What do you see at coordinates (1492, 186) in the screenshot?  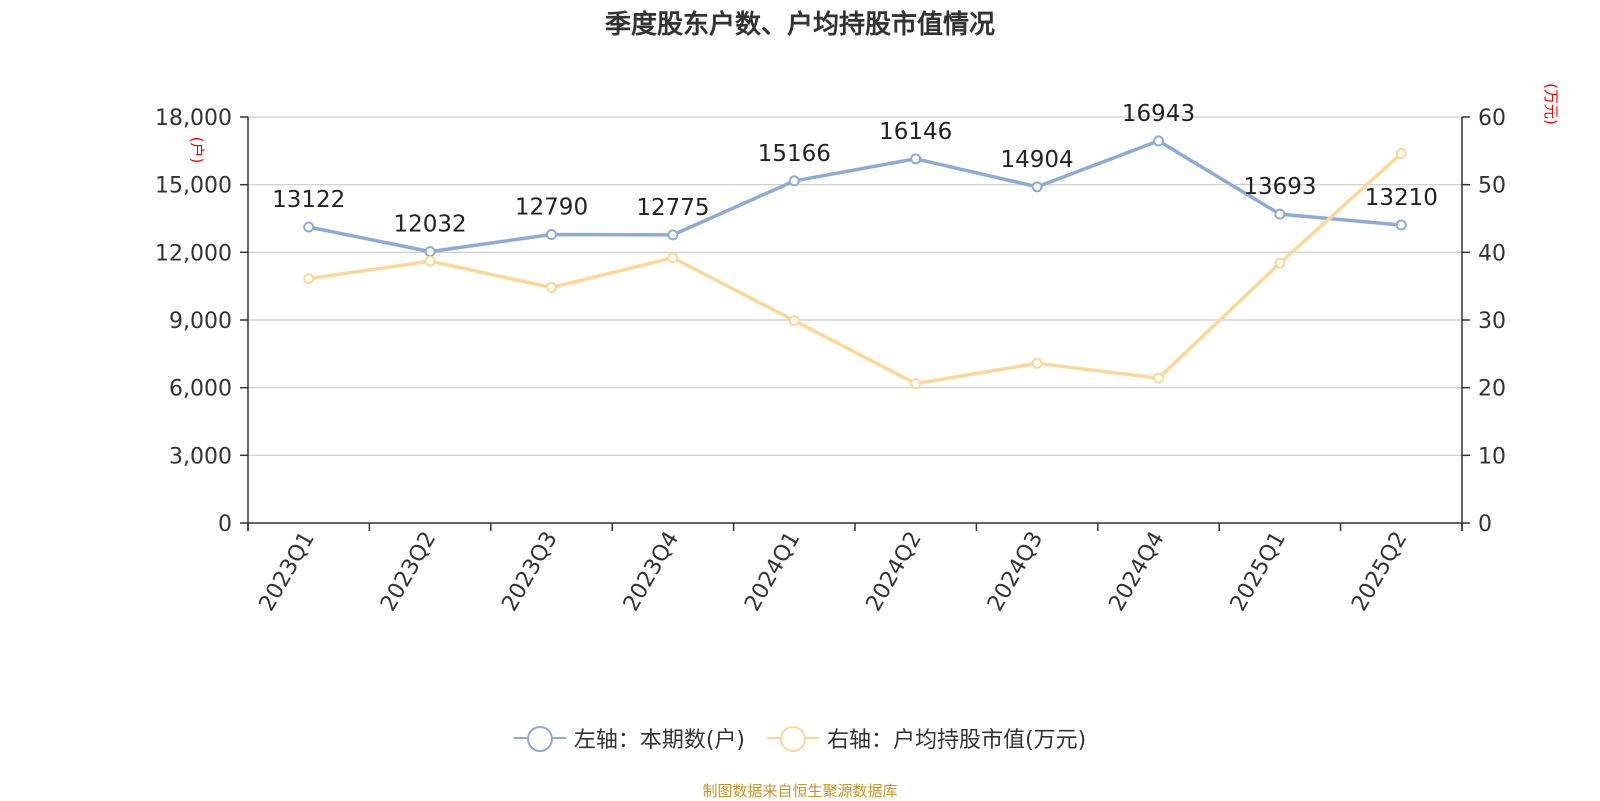 I see `right-tick-label: 50` at bounding box center [1492, 186].